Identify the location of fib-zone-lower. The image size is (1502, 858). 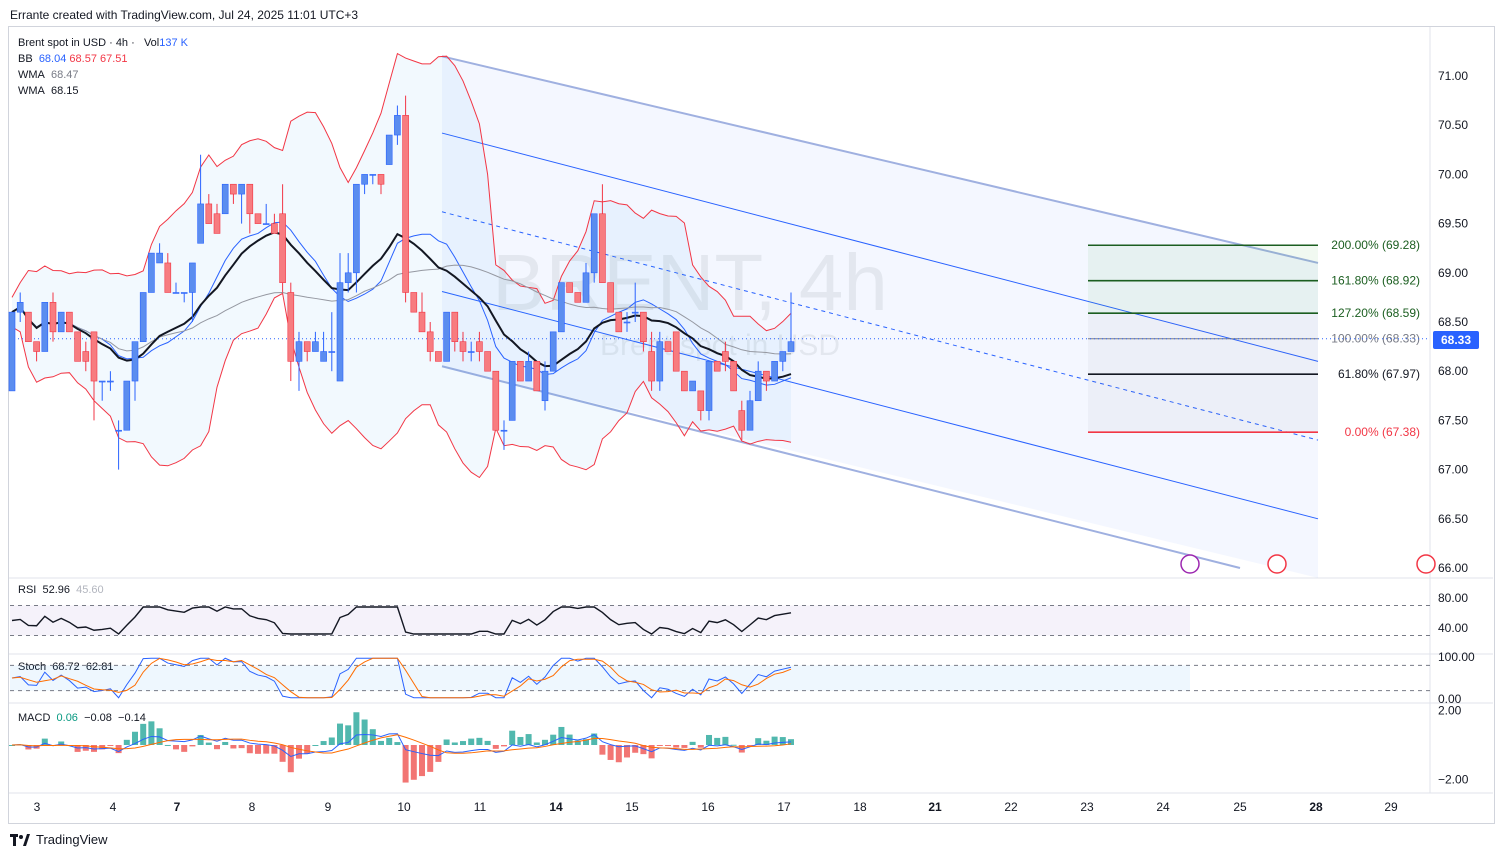
(1203, 373).